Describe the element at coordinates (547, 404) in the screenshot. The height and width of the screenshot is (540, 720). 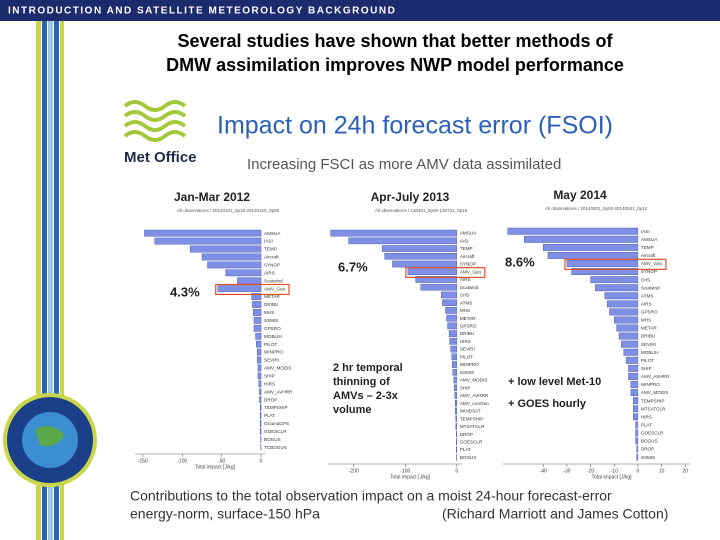
I see `annotation: + GOES hourly` at that location.